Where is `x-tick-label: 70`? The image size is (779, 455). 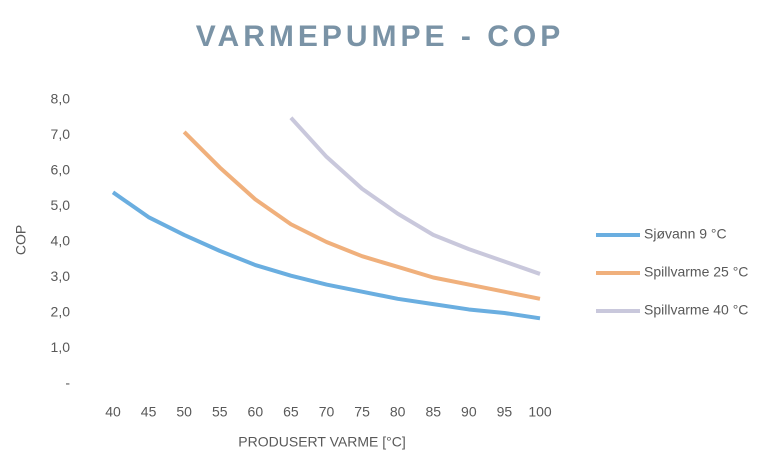 x-tick-label: 70 is located at coordinates (327, 412).